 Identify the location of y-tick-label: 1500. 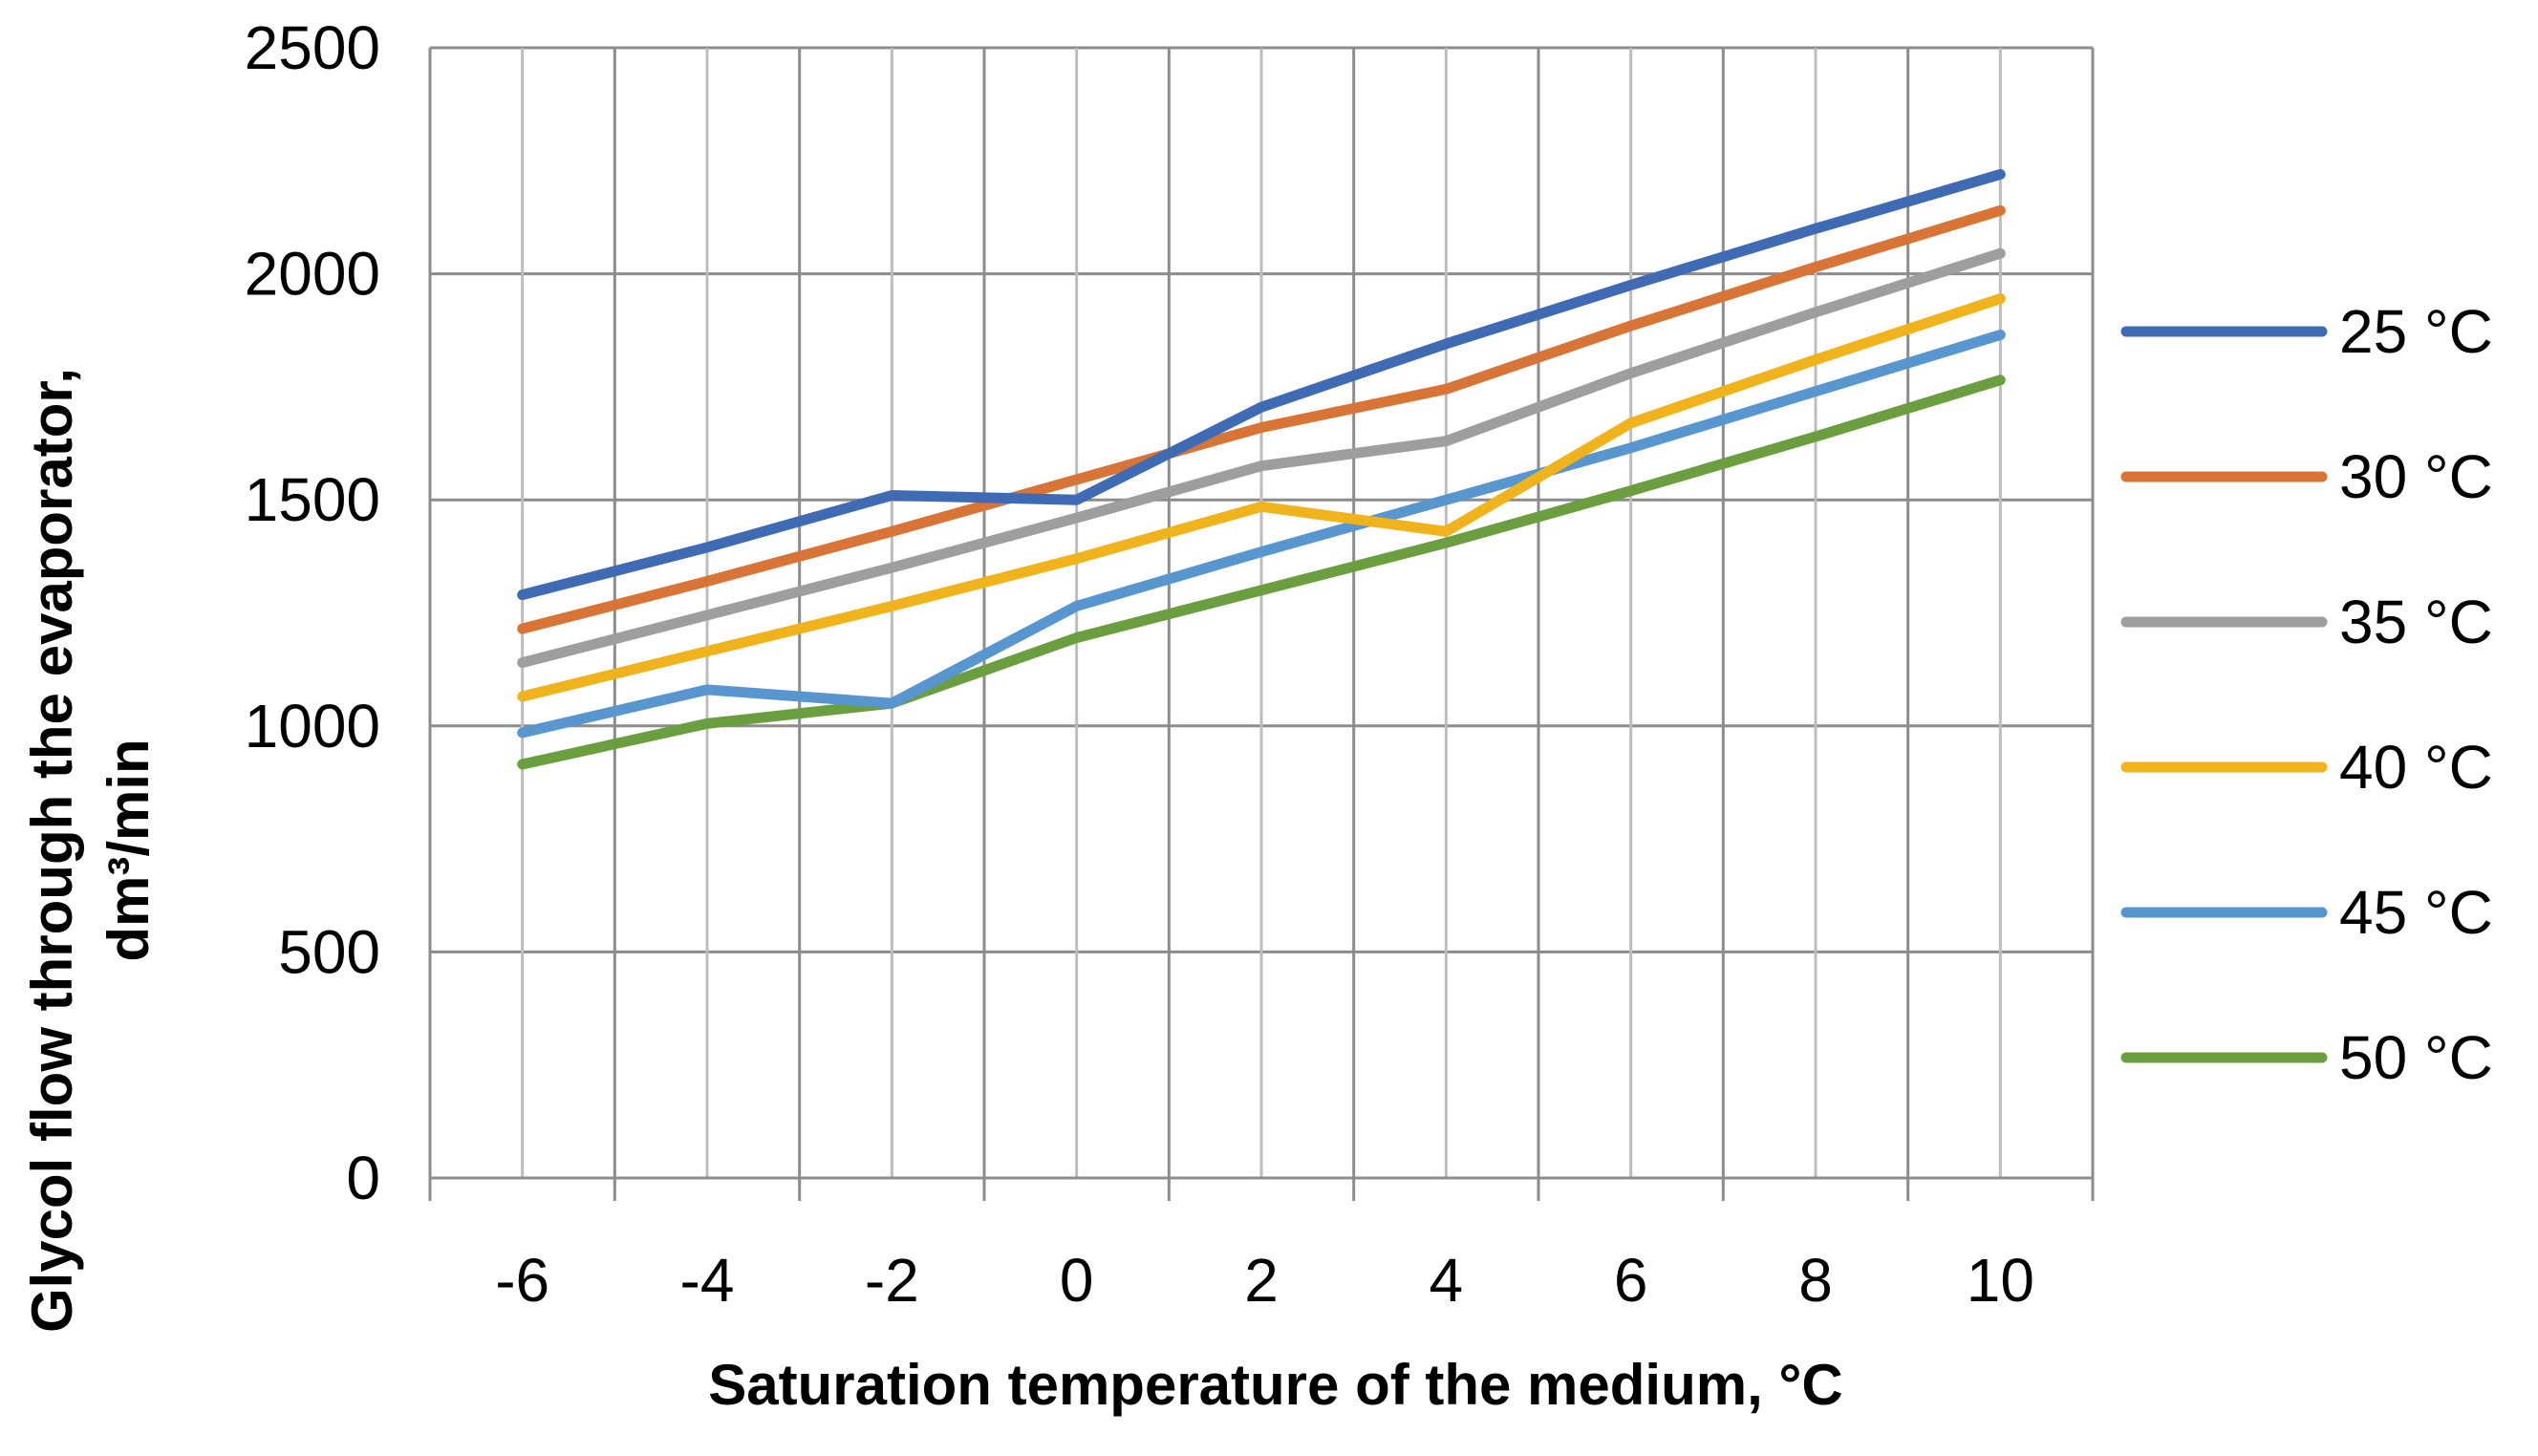
(312, 499).